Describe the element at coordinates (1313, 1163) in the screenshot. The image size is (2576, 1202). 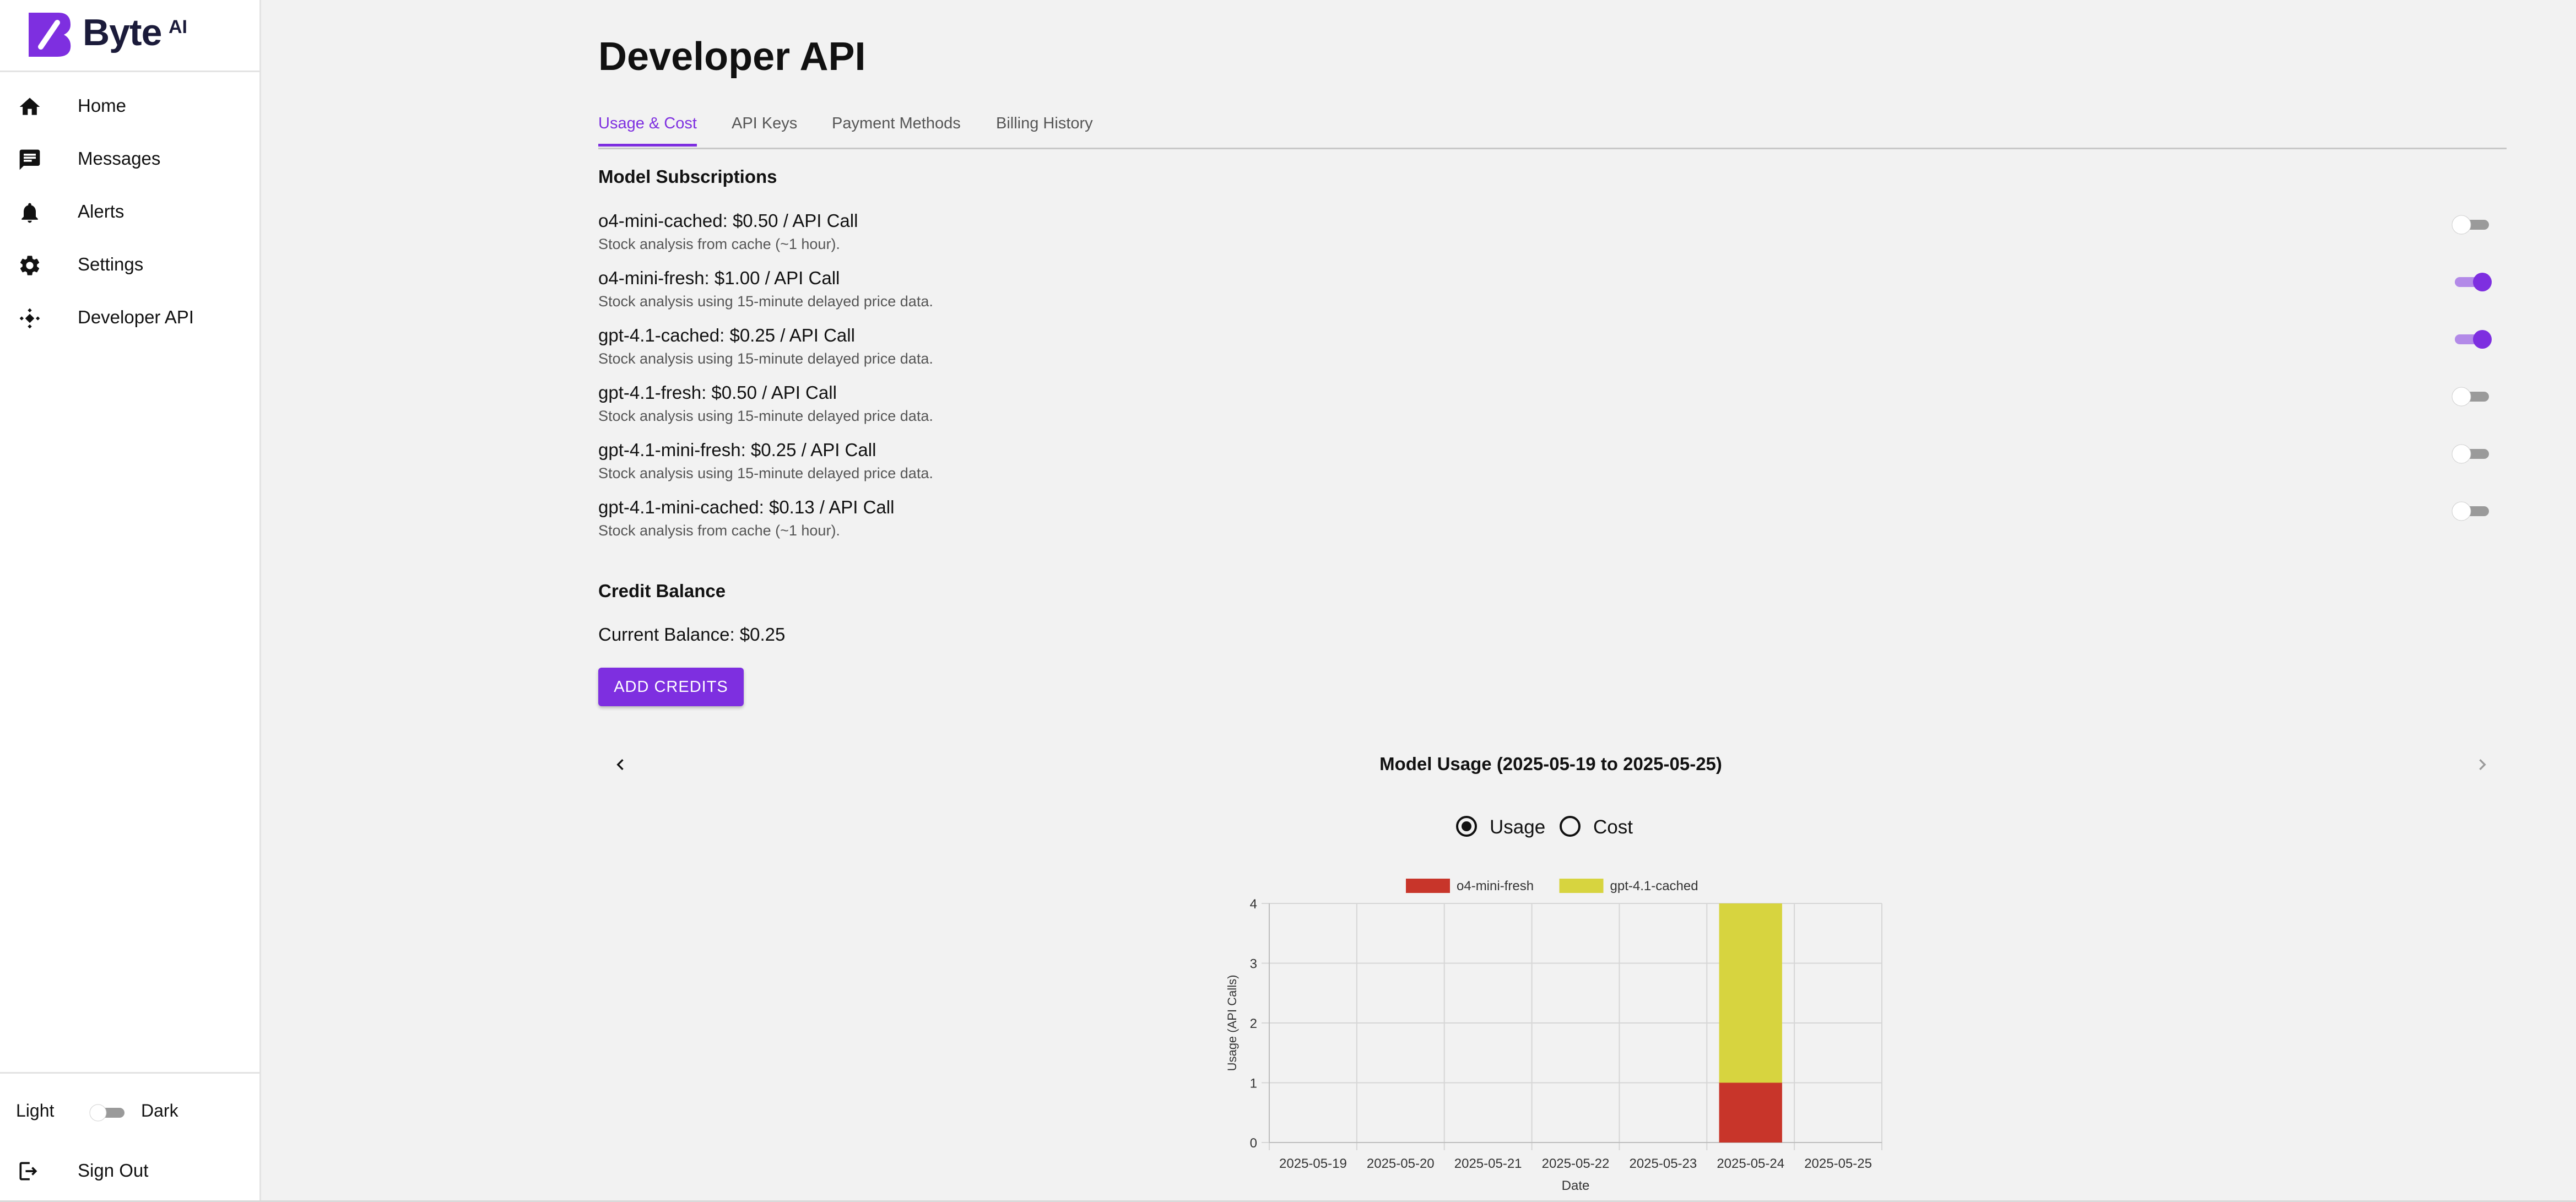
I see `x-tick-label: 2025-05-19` at that location.